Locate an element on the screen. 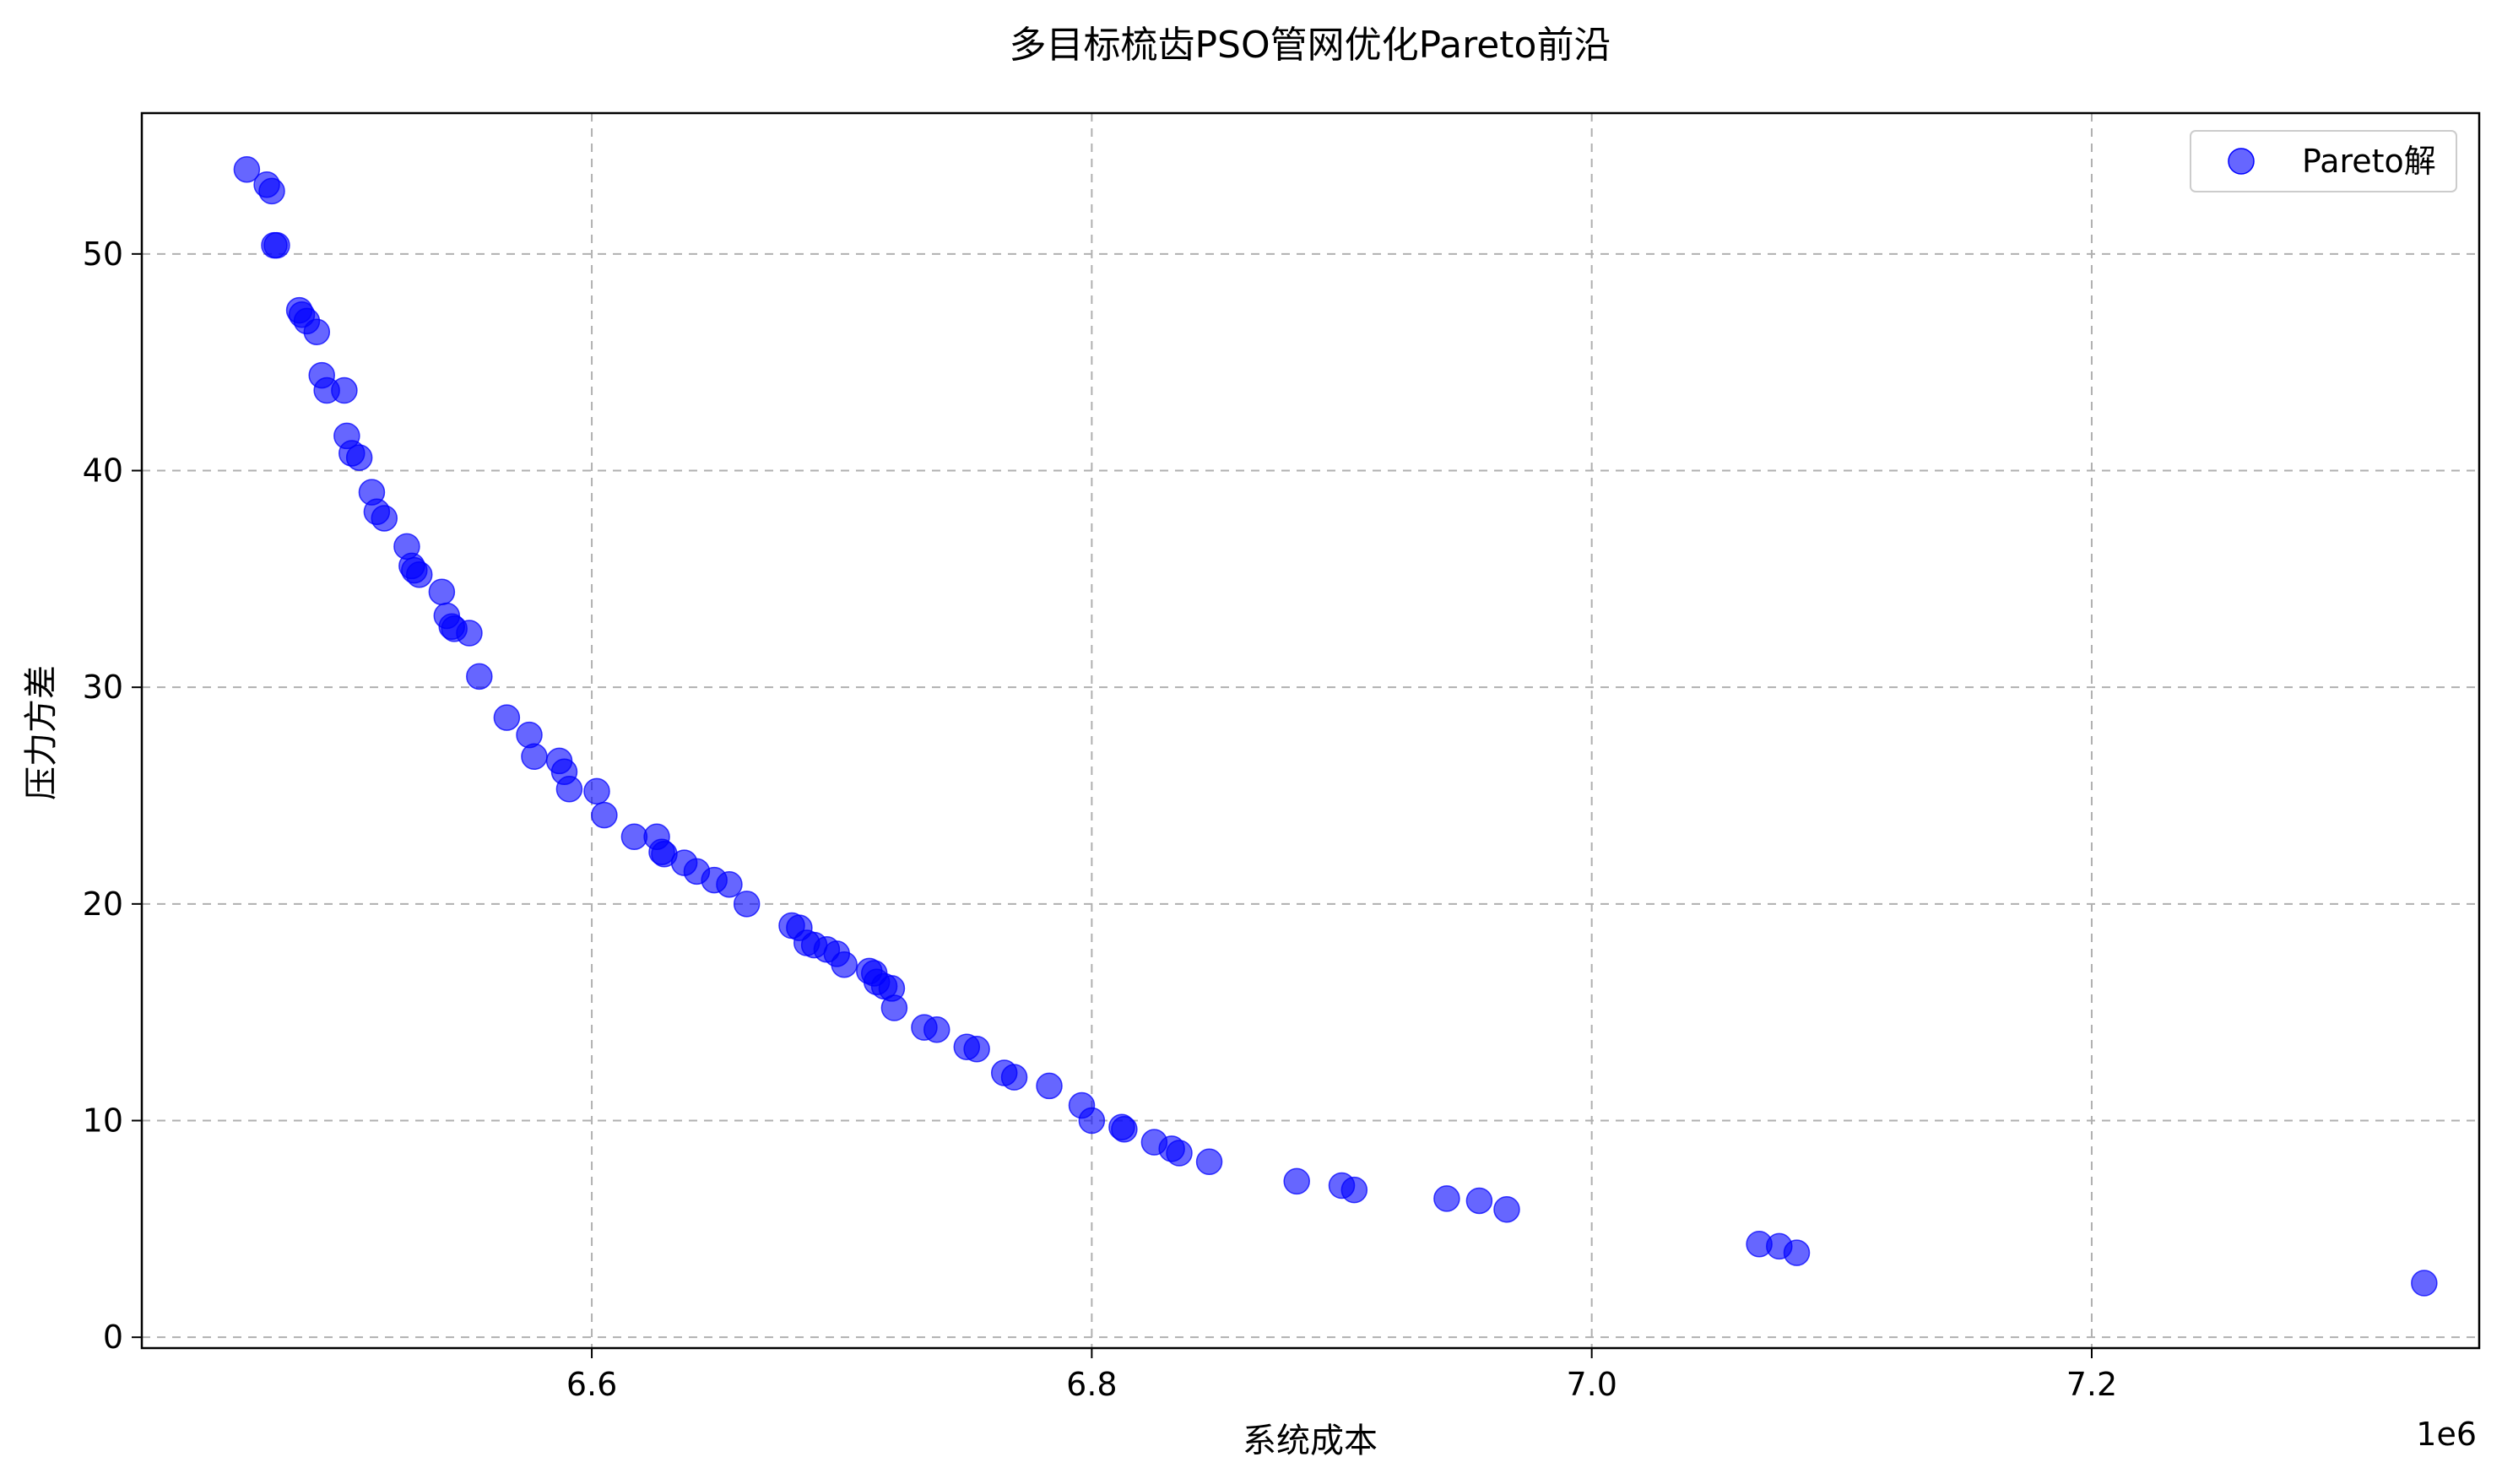 The width and height of the screenshot is (2502, 1484). y-tick-label: 0 is located at coordinates (113, 1337).